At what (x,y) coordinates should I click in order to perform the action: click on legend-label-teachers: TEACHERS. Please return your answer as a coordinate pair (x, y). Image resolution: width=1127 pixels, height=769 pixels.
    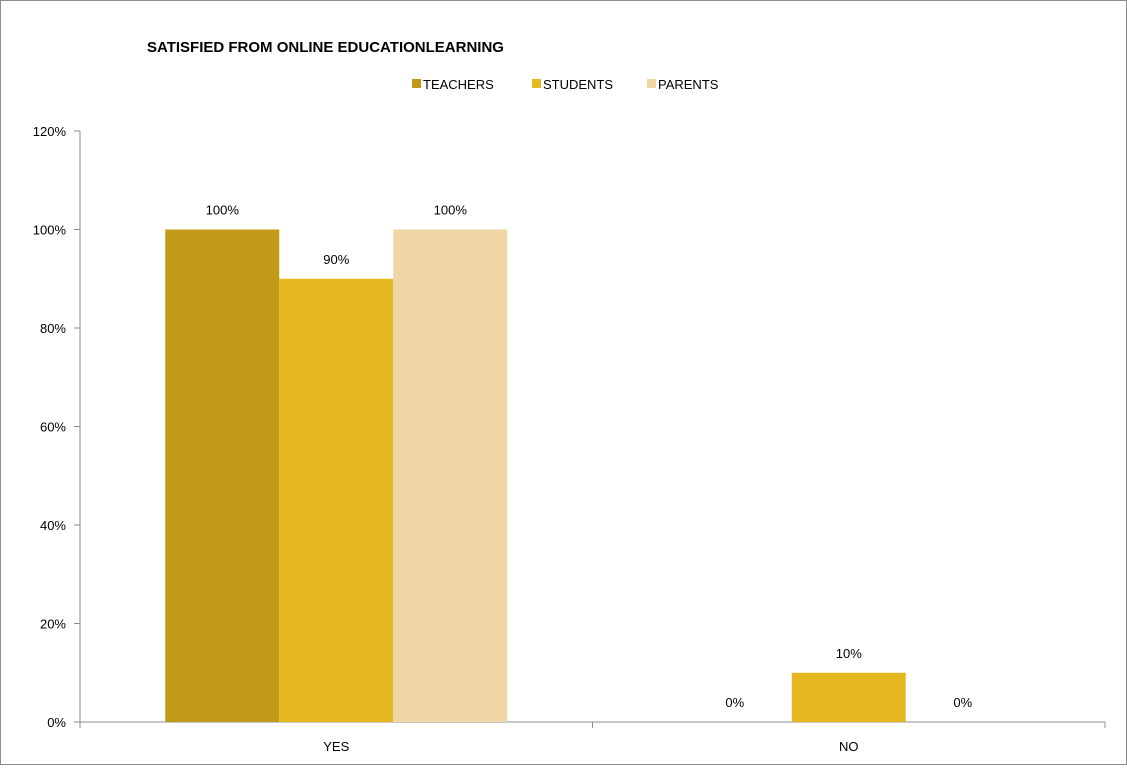
    Looking at the image, I should click on (458, 84).